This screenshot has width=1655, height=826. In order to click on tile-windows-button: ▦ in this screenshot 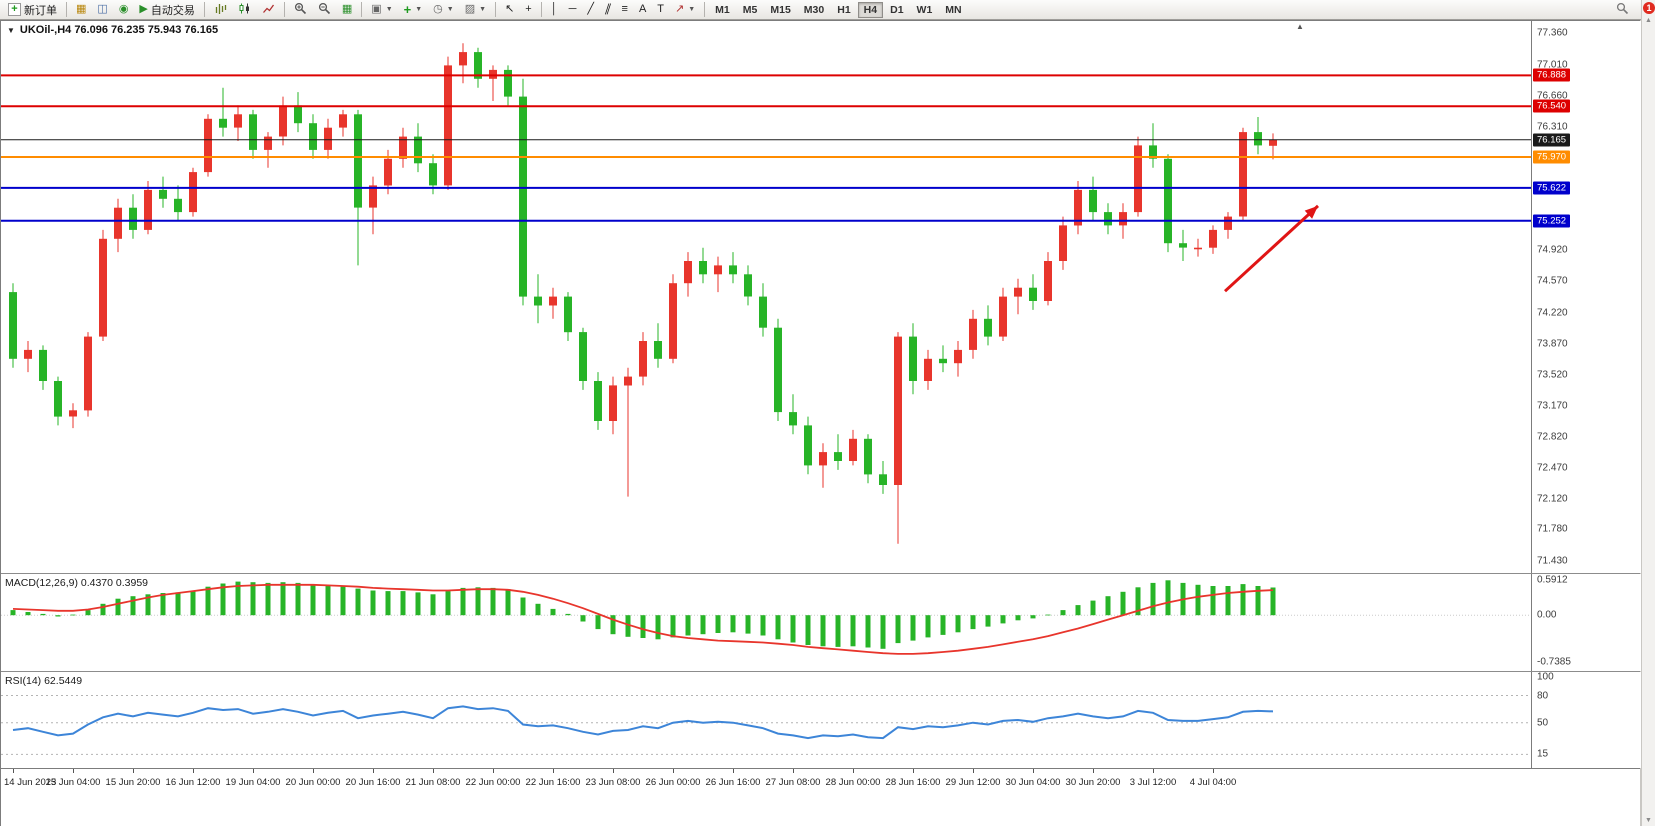, I will do `click(347, 9)`.